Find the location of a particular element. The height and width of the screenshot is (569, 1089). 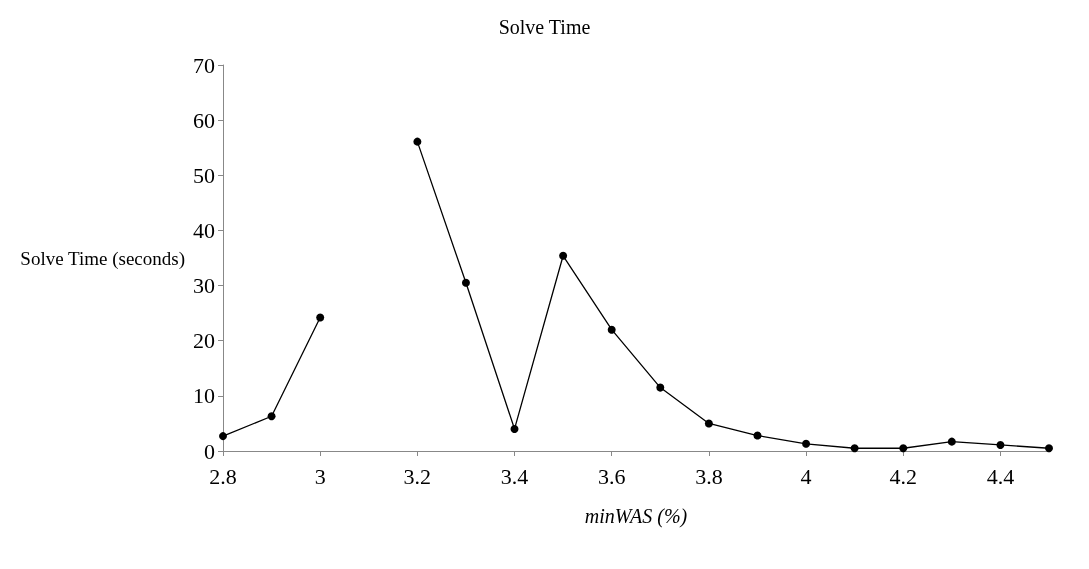

x-tick-label: 4 is located at coordinates (806, 476).